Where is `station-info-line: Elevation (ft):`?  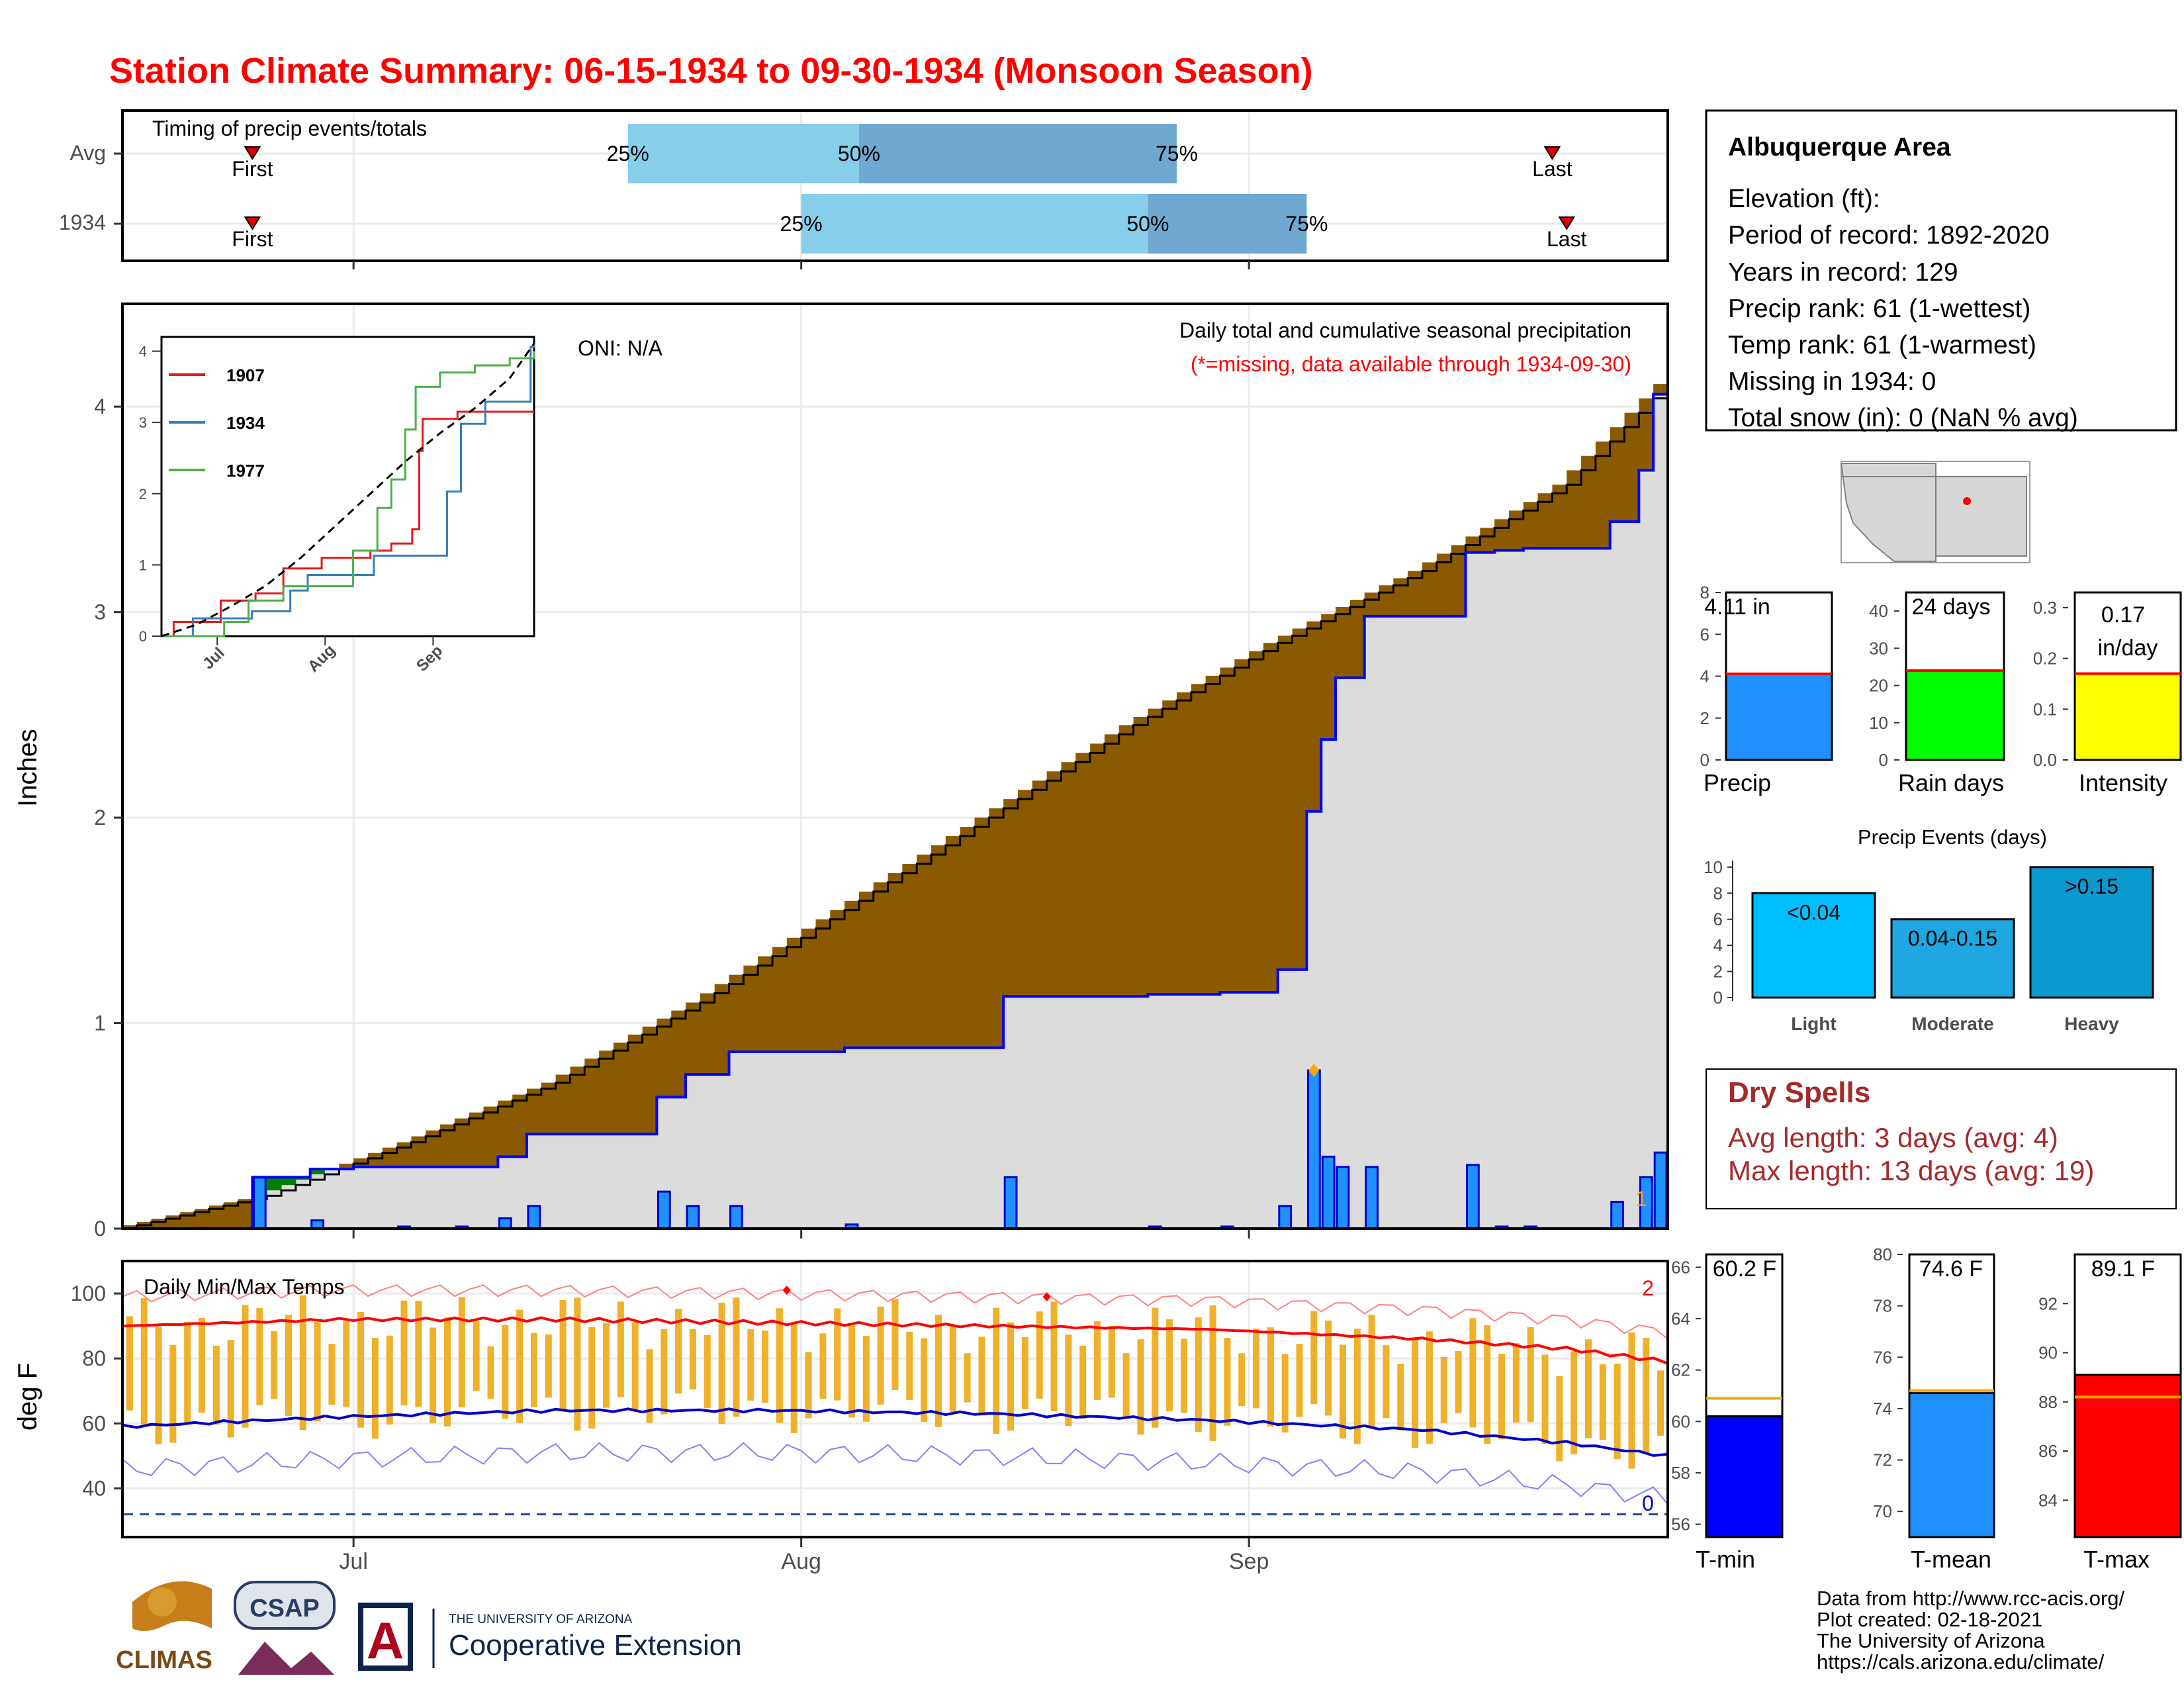 station-info-line: Elevation (ft): is located at coordinates (1804, 199).